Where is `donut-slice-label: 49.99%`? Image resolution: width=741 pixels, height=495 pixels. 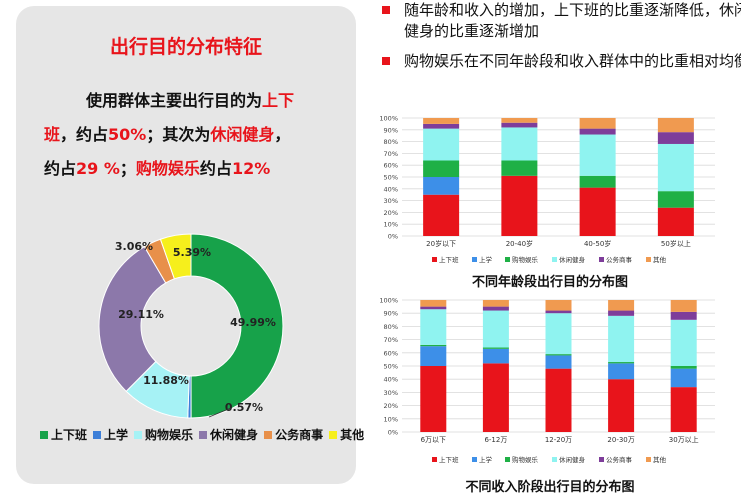
donut-slice-label: 49.99% is located at coordinates (253, 322).